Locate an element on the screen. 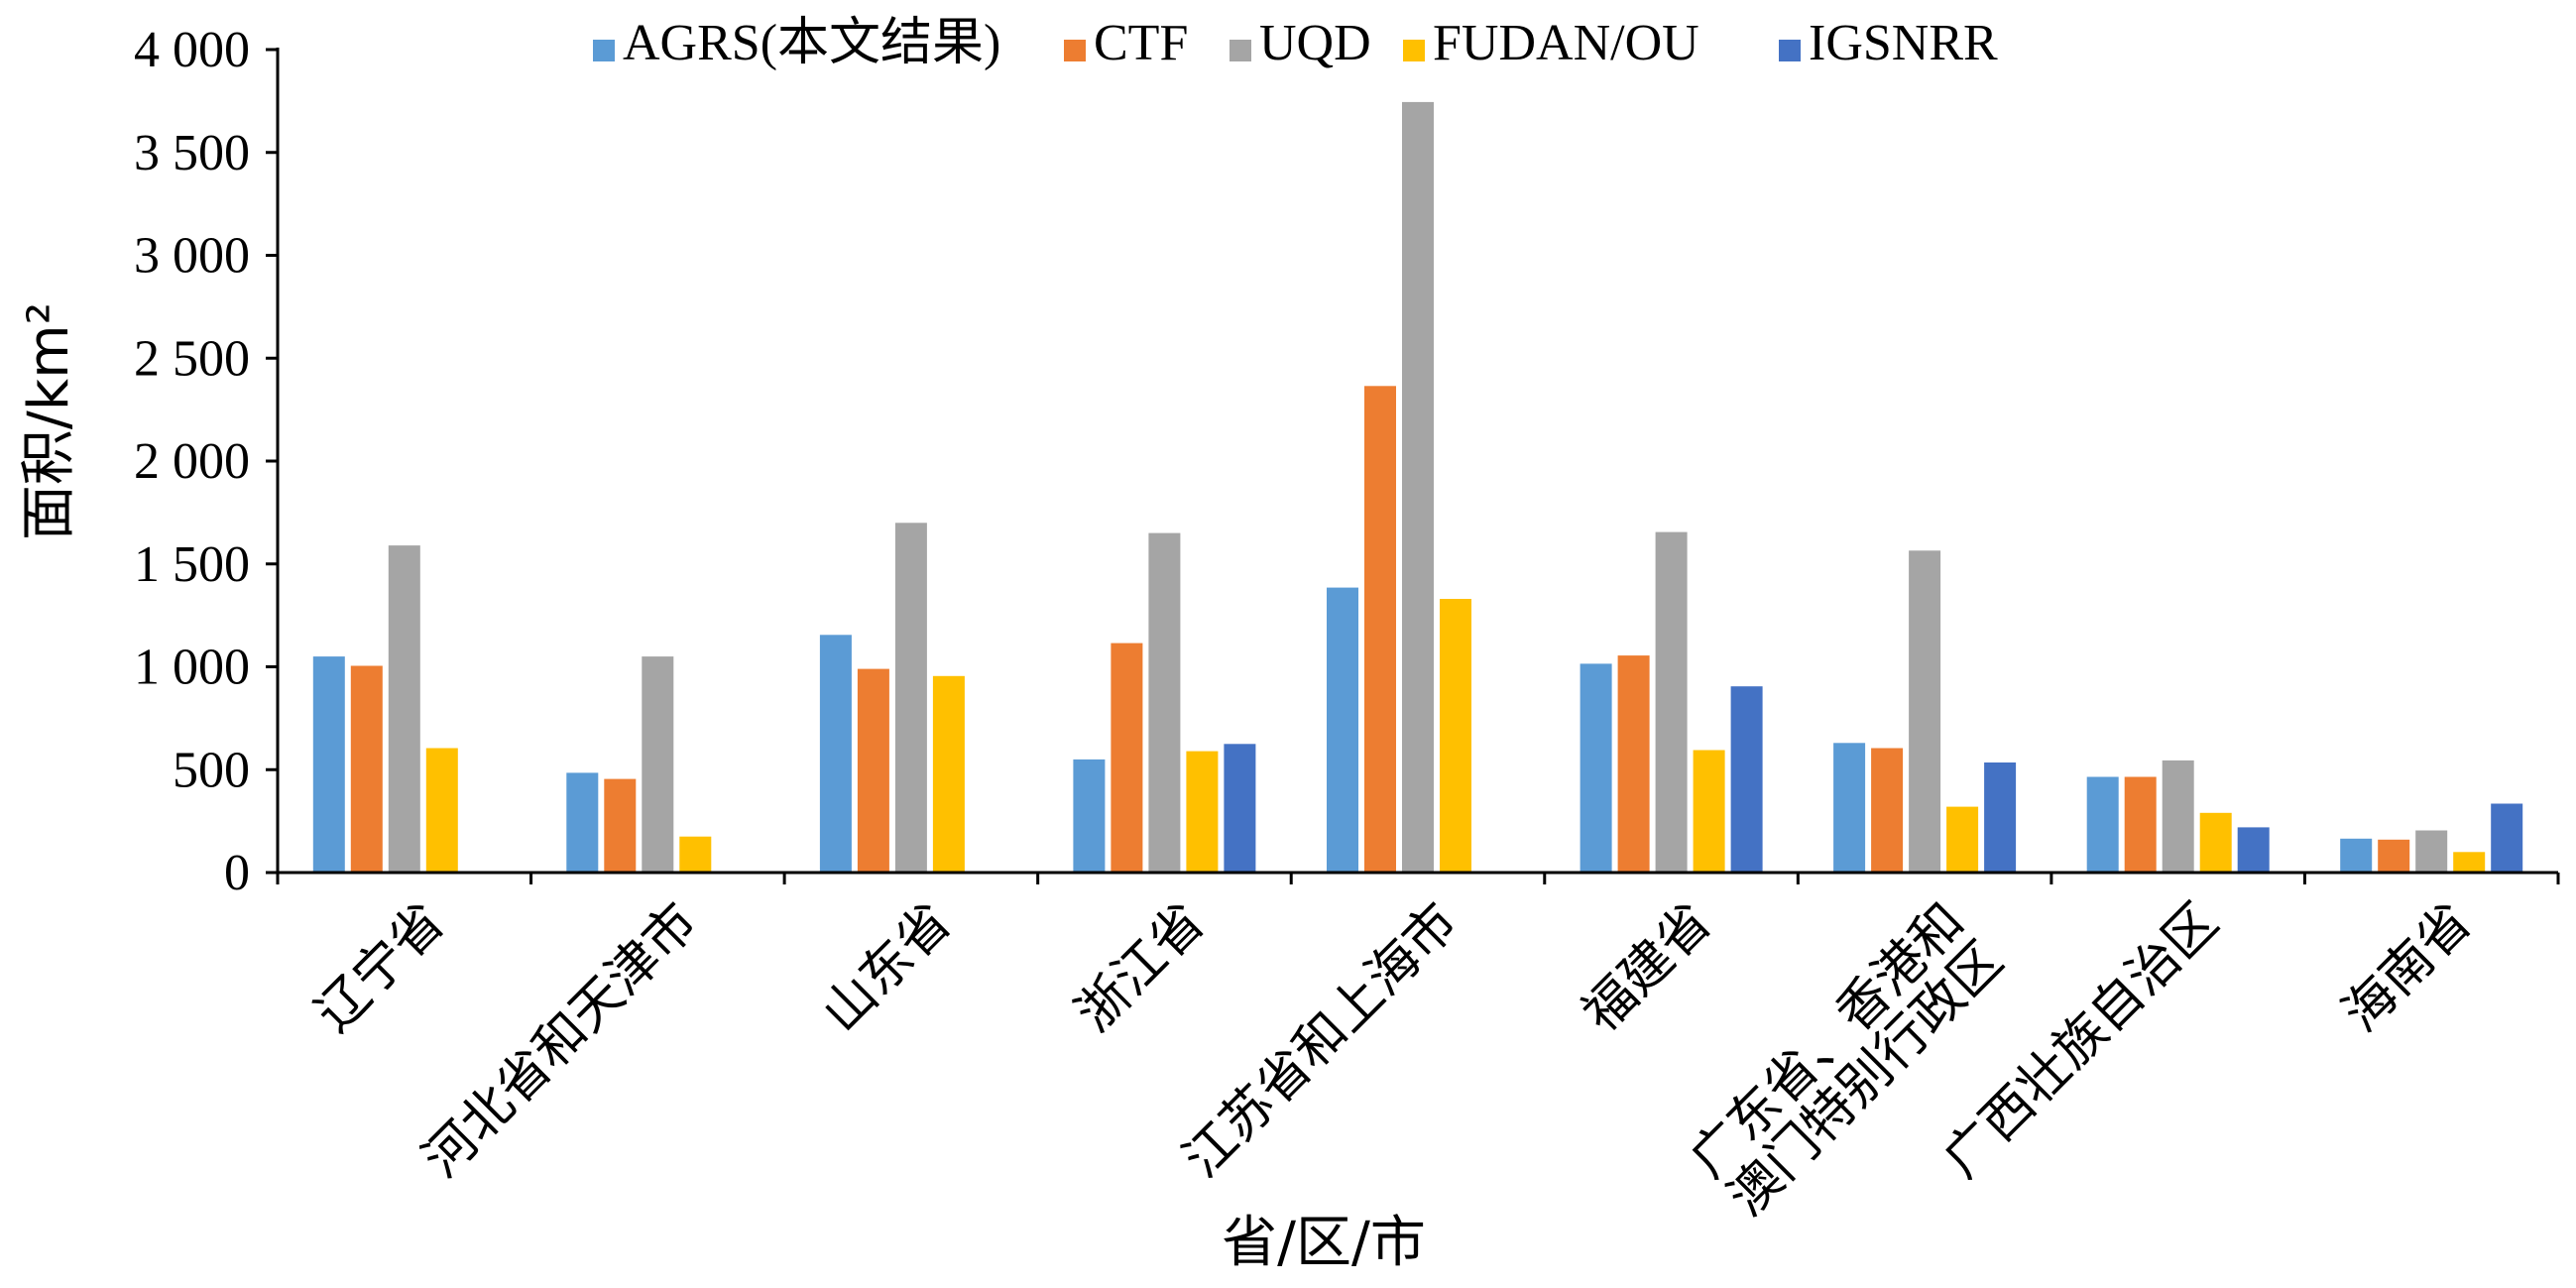  y-tick-label-1: 500 is located at coordinates (211, 770).